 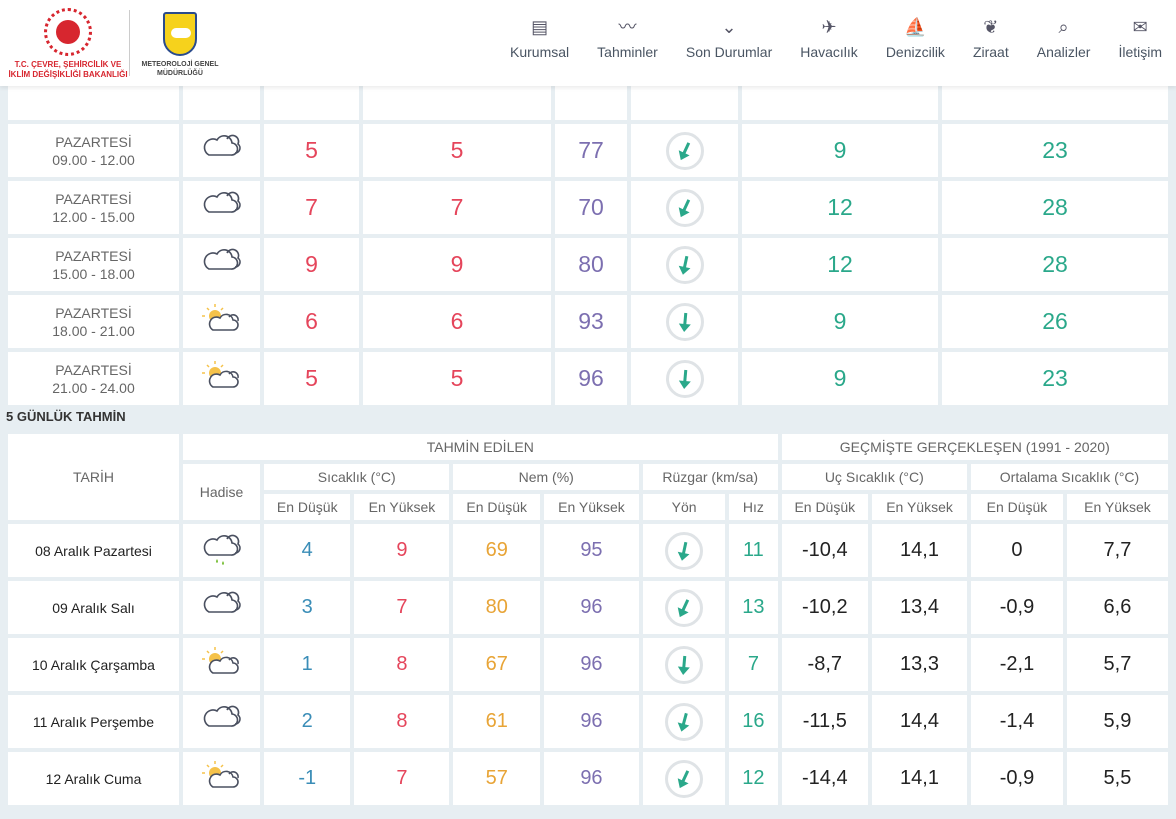 I want to click on col-hum-high: En Yüksek, so click(x=591, y=507).